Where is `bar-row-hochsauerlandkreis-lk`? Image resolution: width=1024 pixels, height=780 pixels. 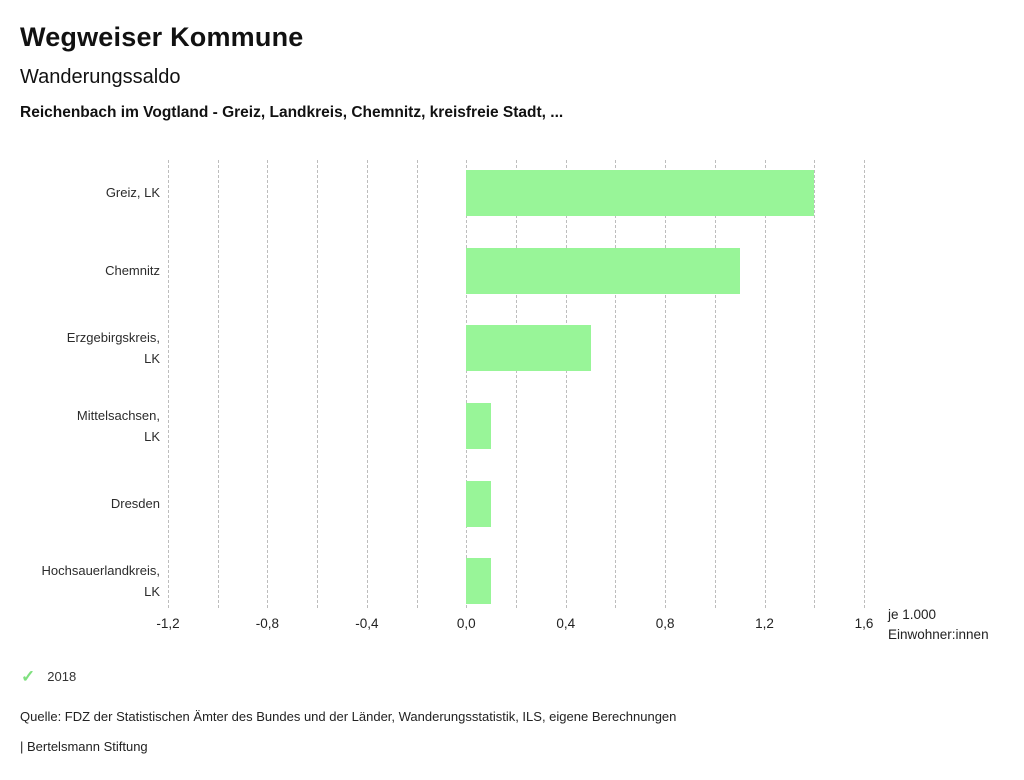 bar-row-hochsauerlandkreis-lk is located at coordinates (516, 581).